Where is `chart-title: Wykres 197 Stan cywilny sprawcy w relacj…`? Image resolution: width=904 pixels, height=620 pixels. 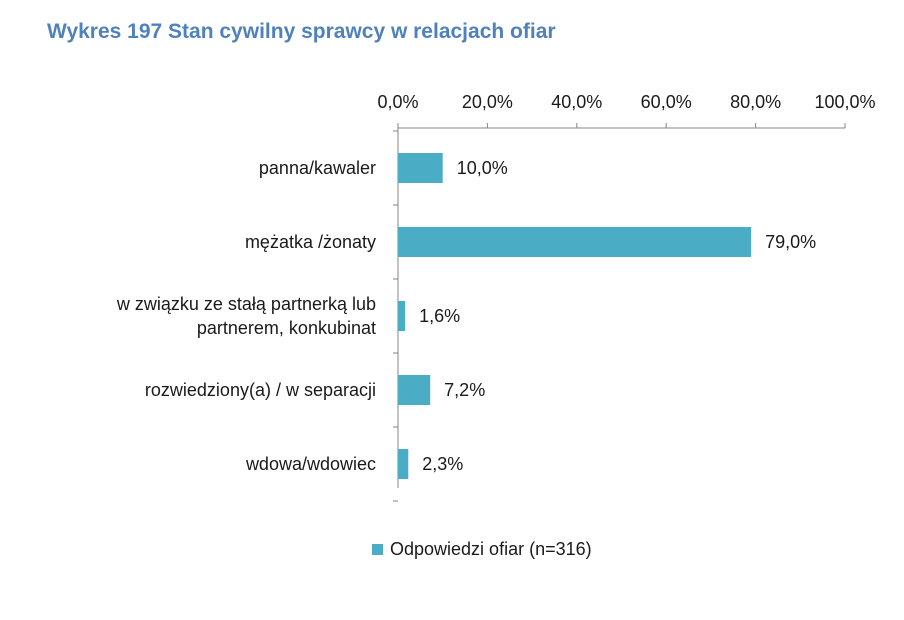
chart-title: Wykres 197 Stan cywilny sprawcy w relacj… is located at coordinates (301, 31).